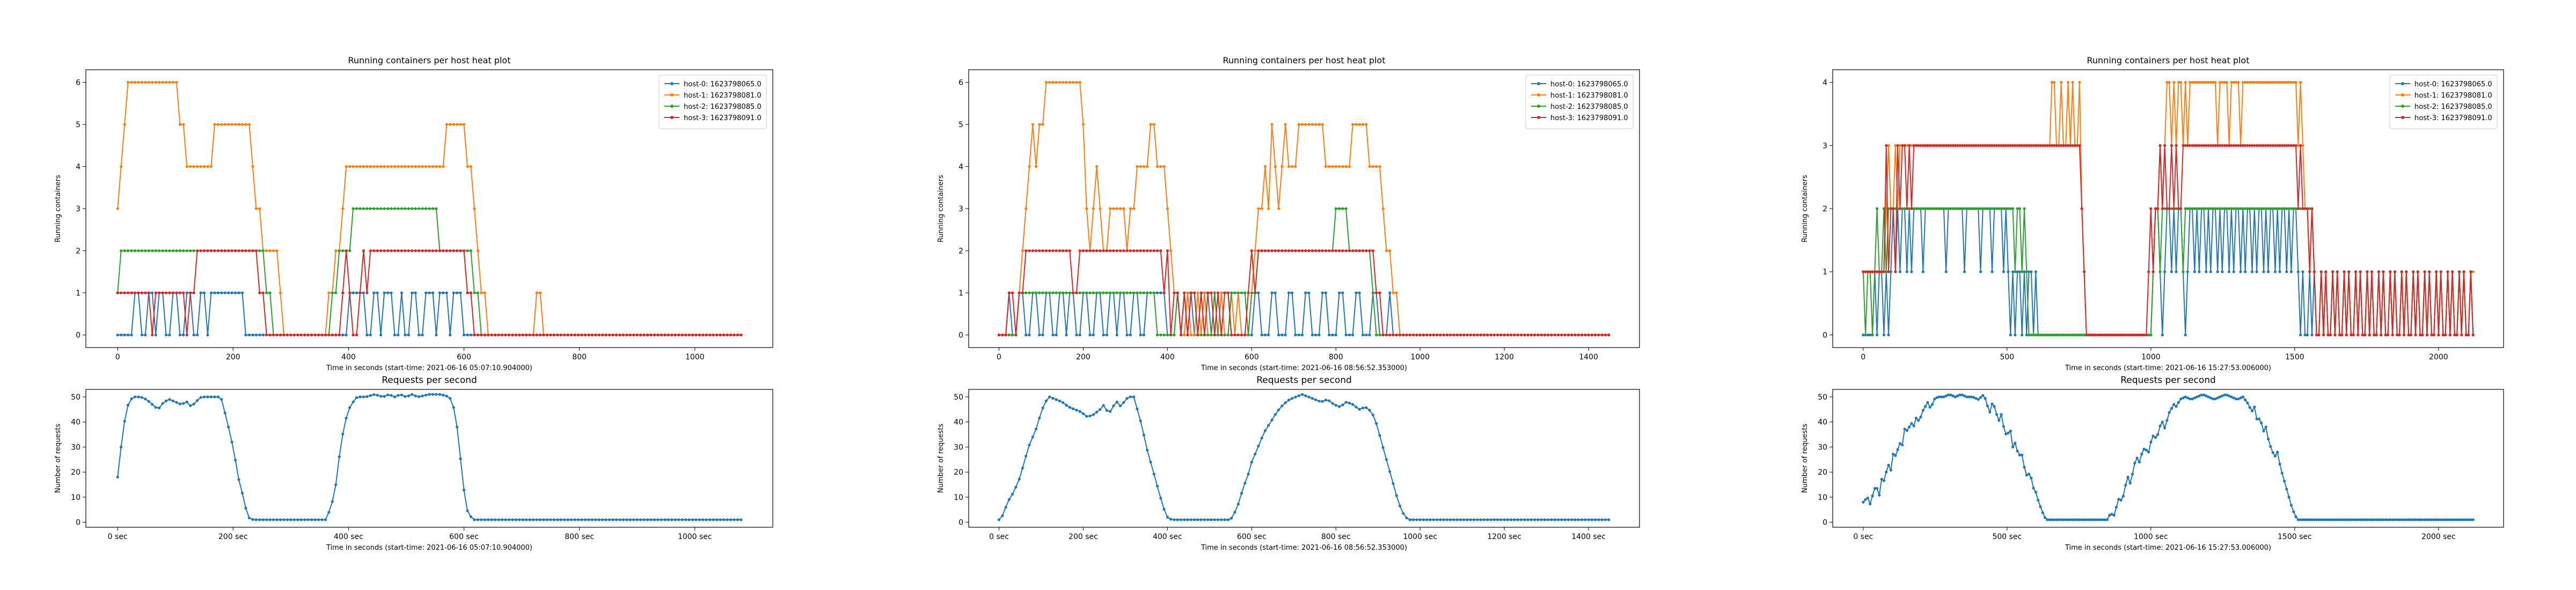 The height and width of the screenshot is (590, 2576). Describe the element at coordinates (78, 167) in the screenshot. I see `y-tick-label: 4` at that location.